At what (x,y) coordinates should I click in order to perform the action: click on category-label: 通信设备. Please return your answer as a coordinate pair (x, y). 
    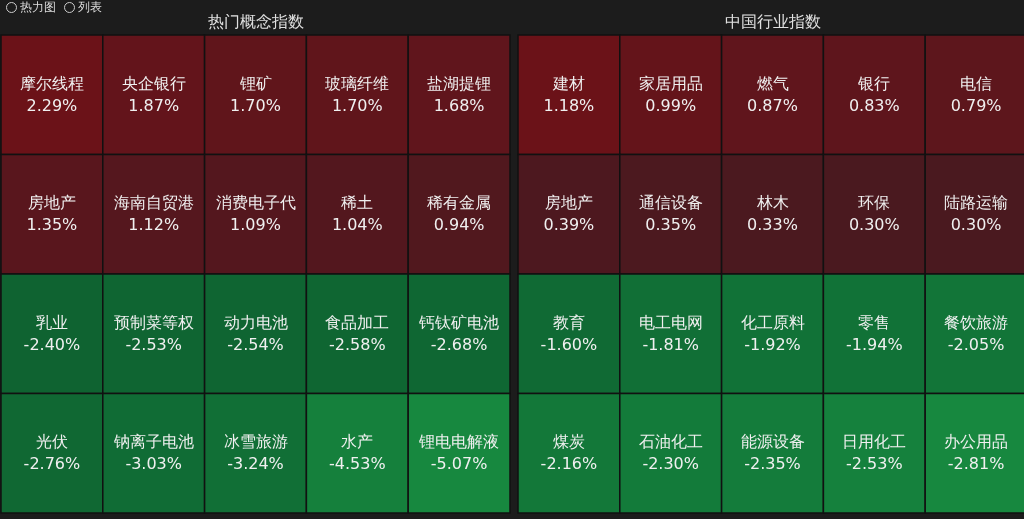
    Looking at the image, I should click on (670, 203).